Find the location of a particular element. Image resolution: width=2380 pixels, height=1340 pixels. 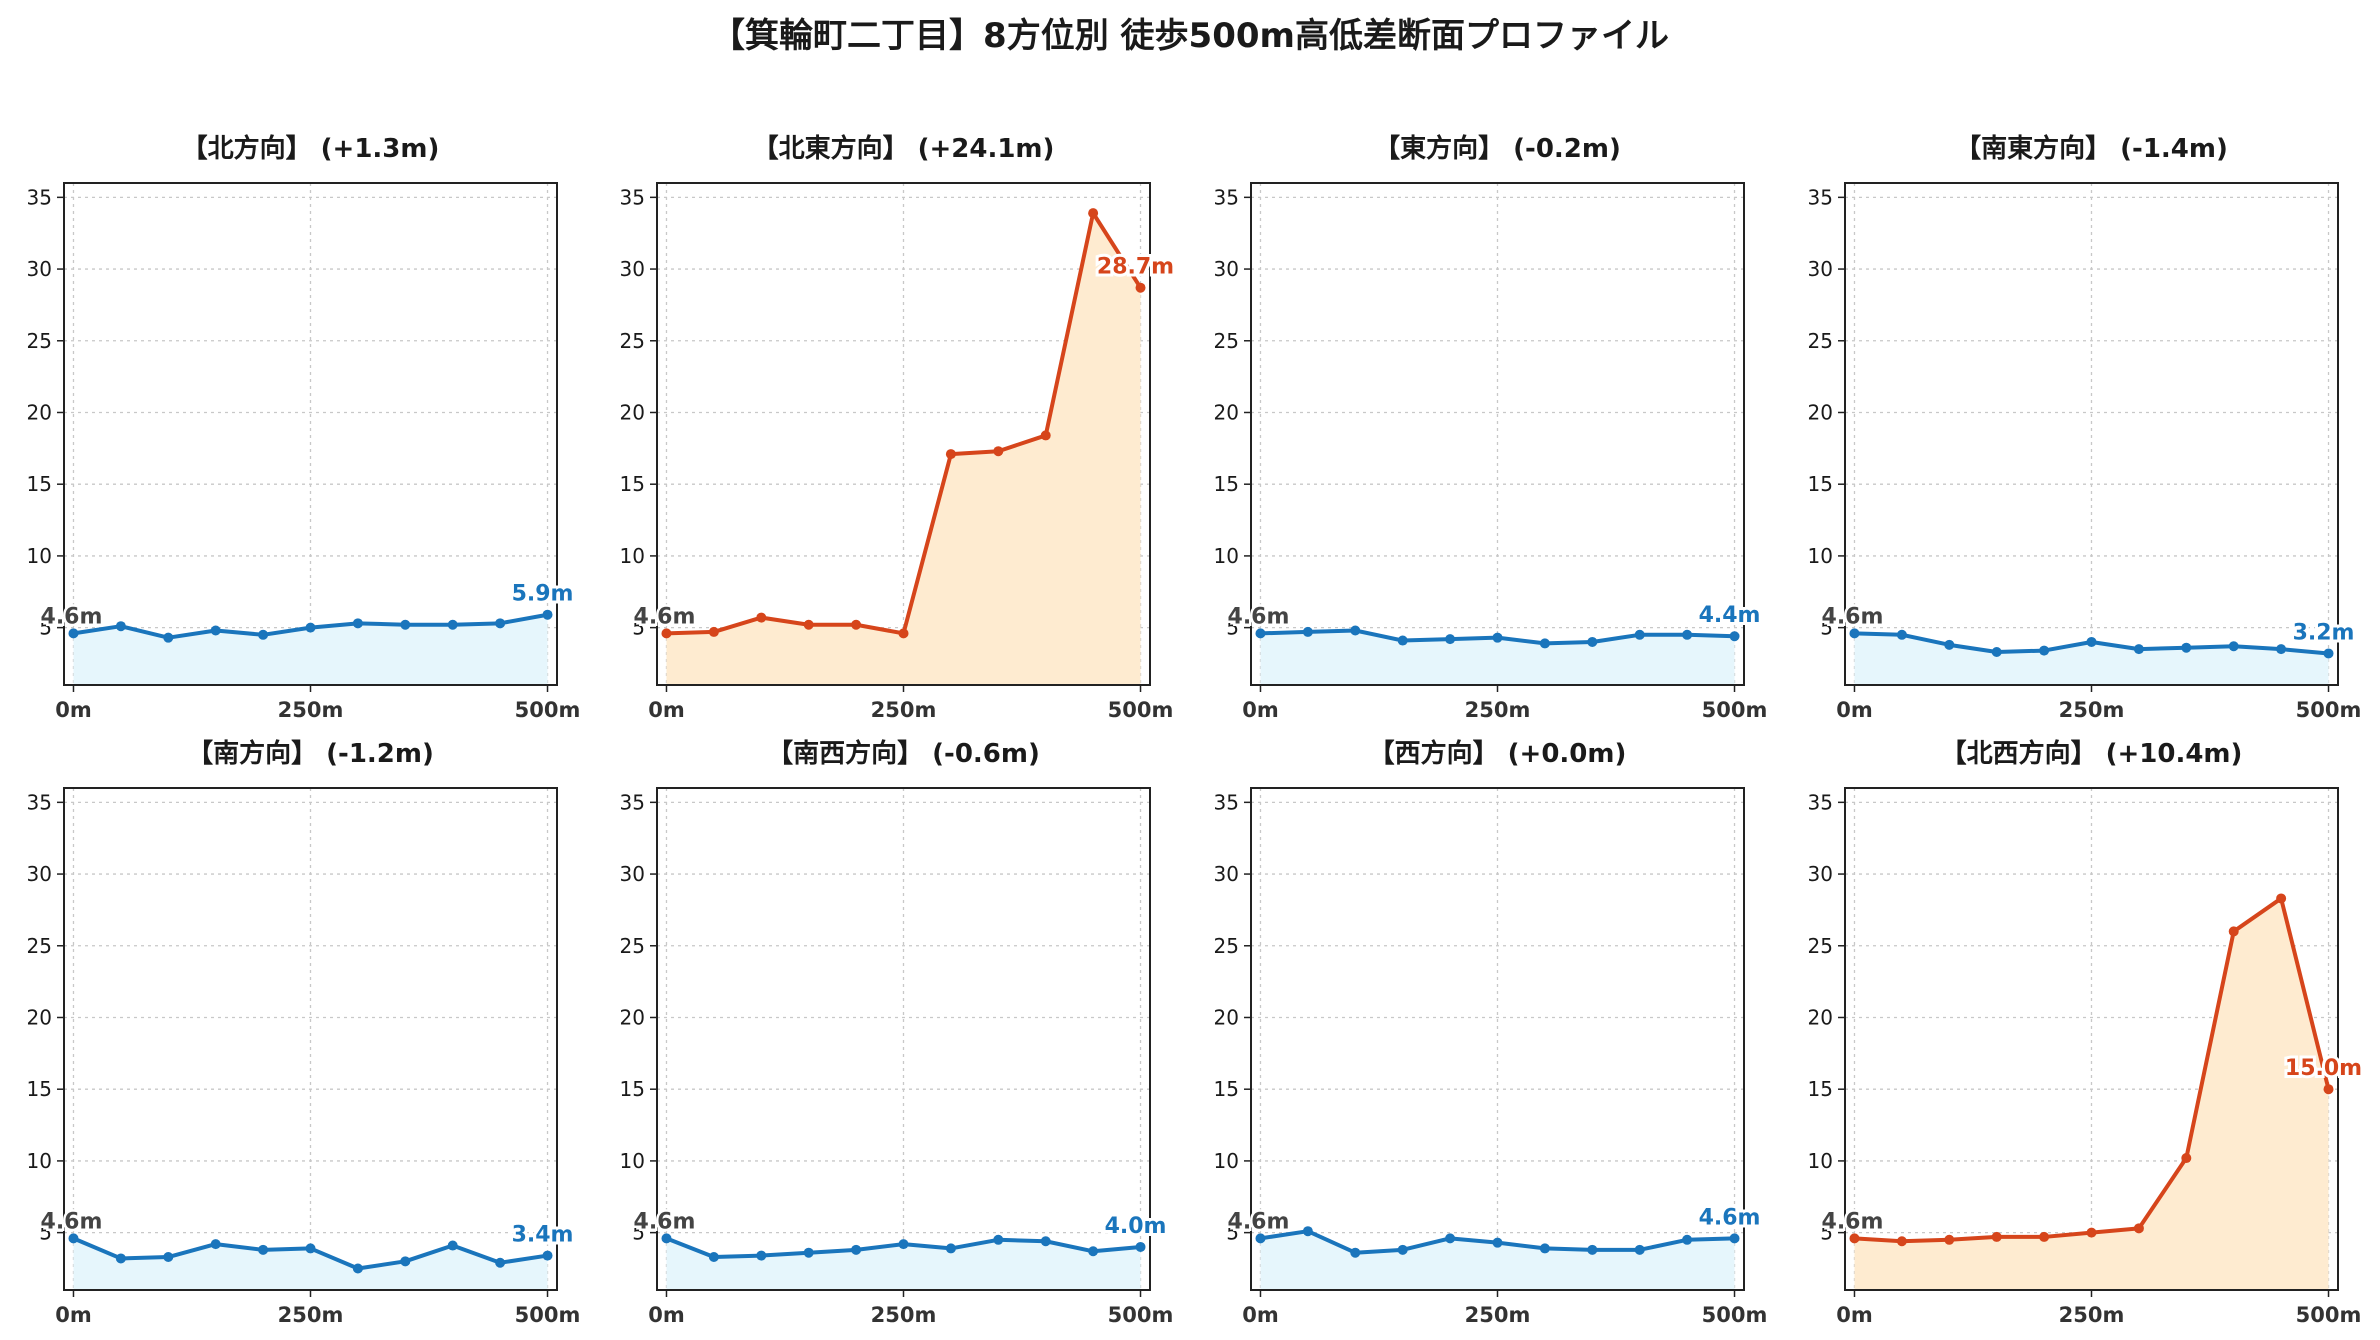

subplot-title: 【北西方向】 (+10.4m) is located at coordinates (2092, 753).